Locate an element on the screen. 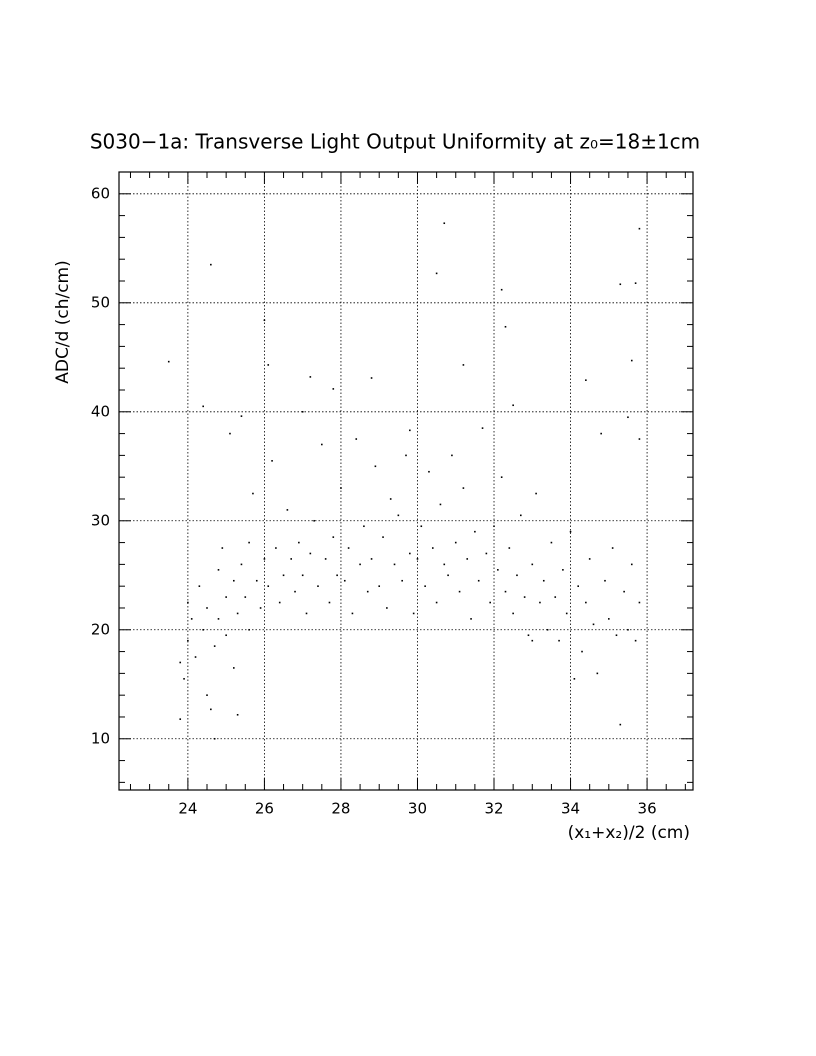  x-tick-label: 36 is located at coordinates (647, 809).